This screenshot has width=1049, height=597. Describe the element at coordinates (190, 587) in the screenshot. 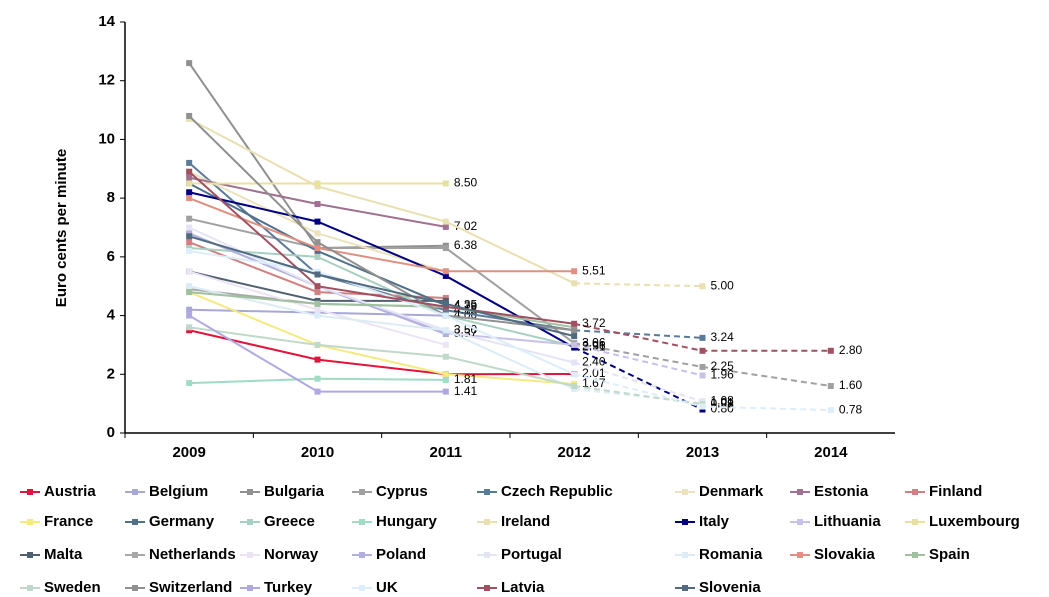

I see `legend-label: Switzerland` at that location.